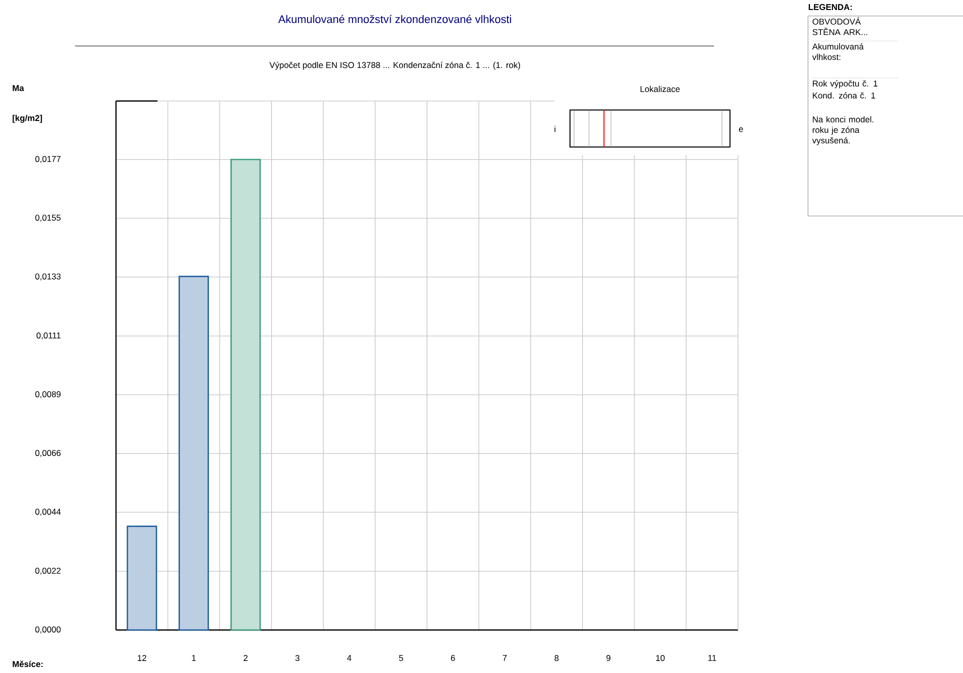 Image resolution: width=963 pixels, height=673 pixels. Describe the element at coordinates (27, 664) in the screenshot. I see `x-axis-title: Měsíce:` at that location.